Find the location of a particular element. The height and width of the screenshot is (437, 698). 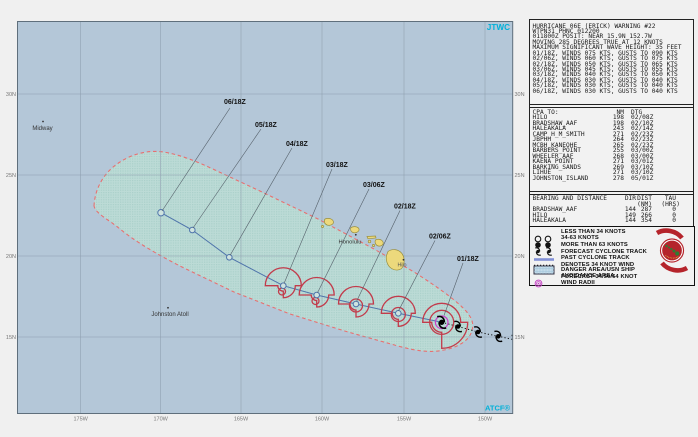

warning-line: 03/18Z, WINDS 040 KTS, GUSTS TO 050 KTS is located at coordinates (605, 75).